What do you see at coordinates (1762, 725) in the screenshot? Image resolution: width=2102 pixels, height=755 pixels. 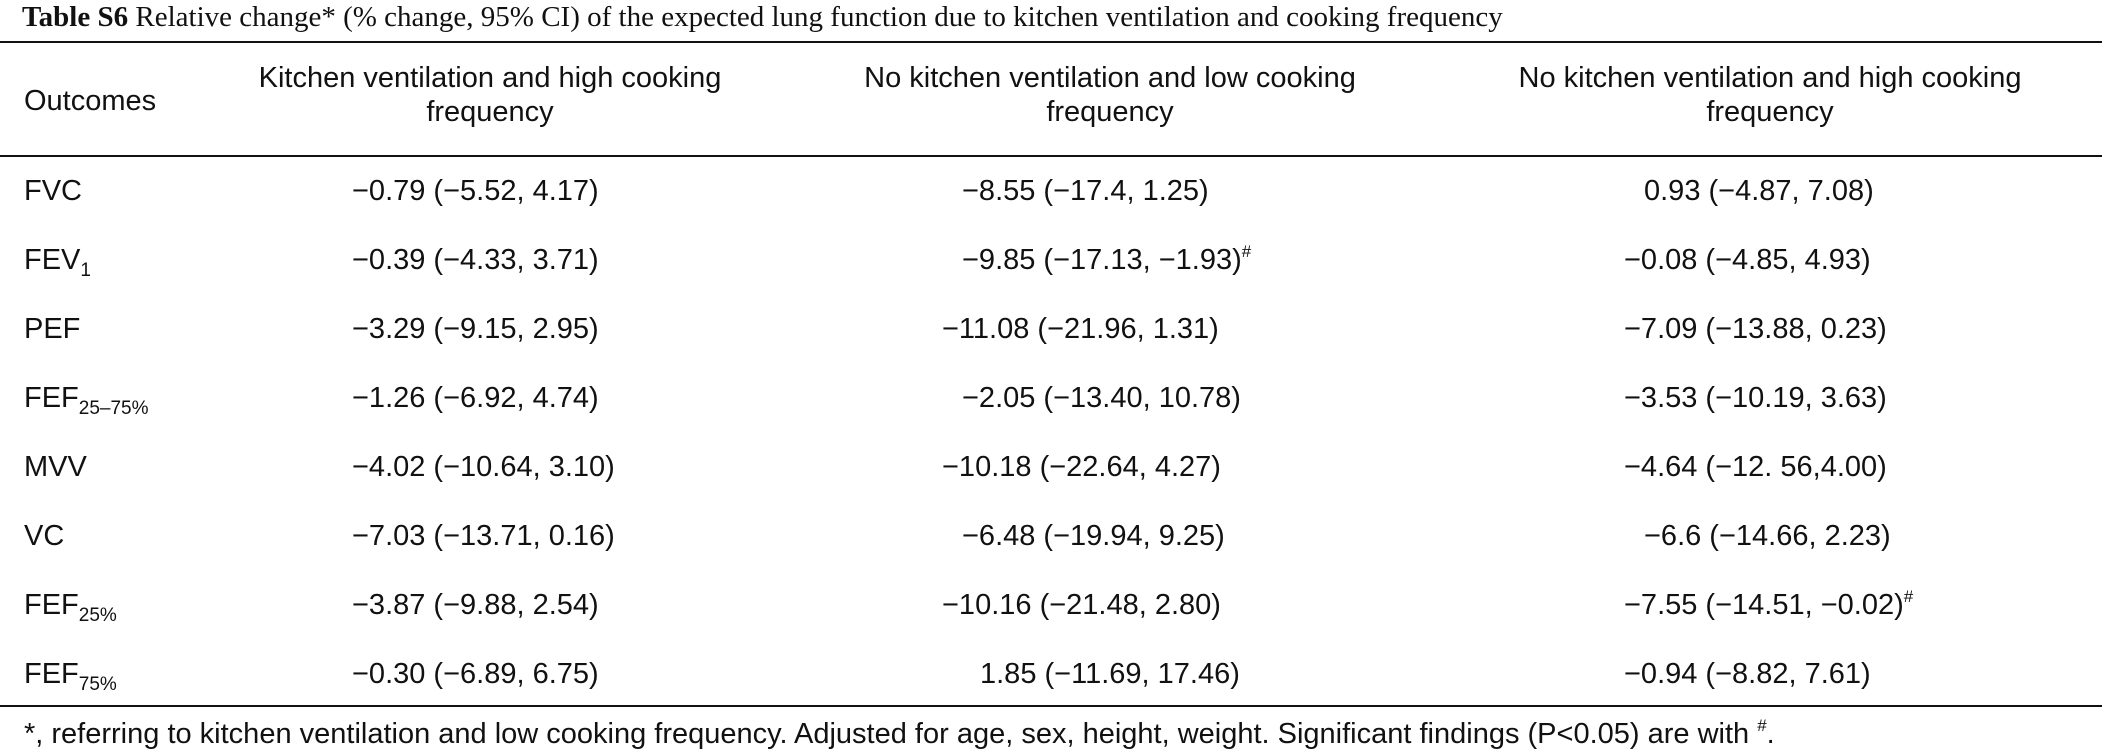 I see `footnote-mark: #` at bounding box center [1762, 725].